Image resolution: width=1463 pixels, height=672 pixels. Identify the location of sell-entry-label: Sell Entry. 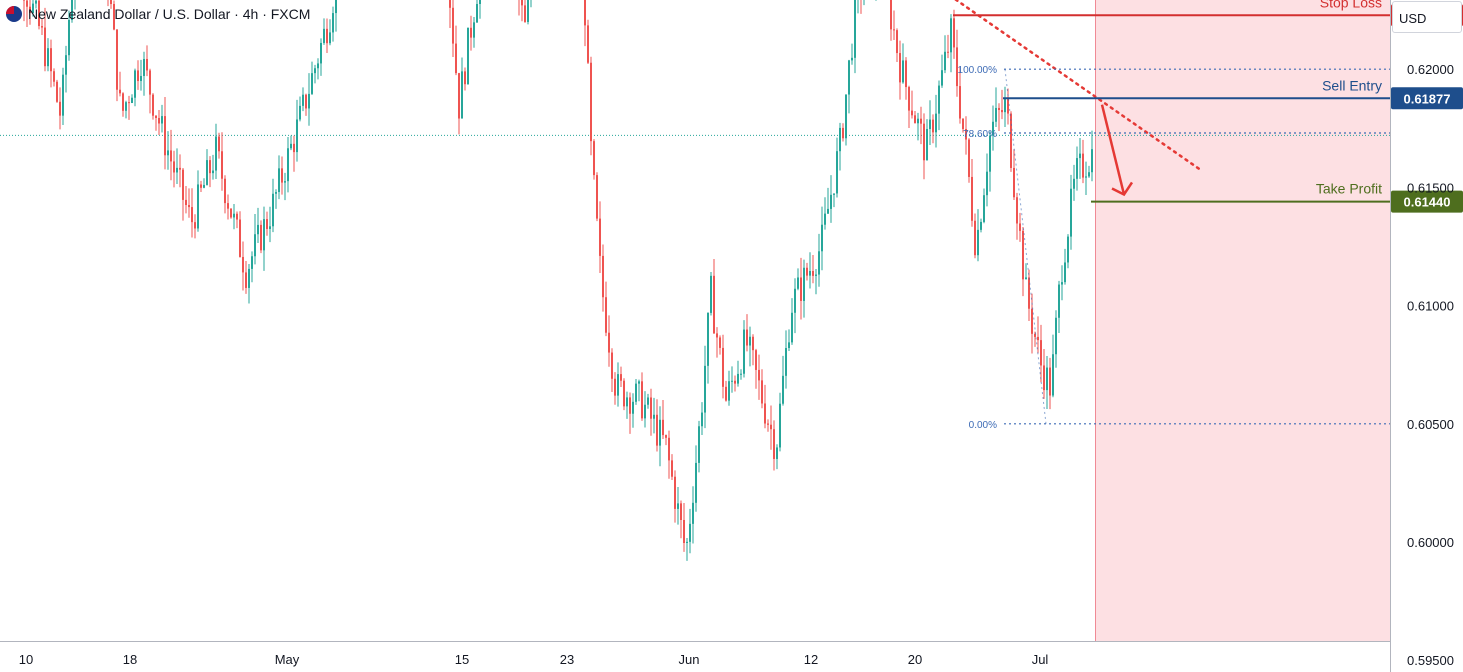
(1352, 85).